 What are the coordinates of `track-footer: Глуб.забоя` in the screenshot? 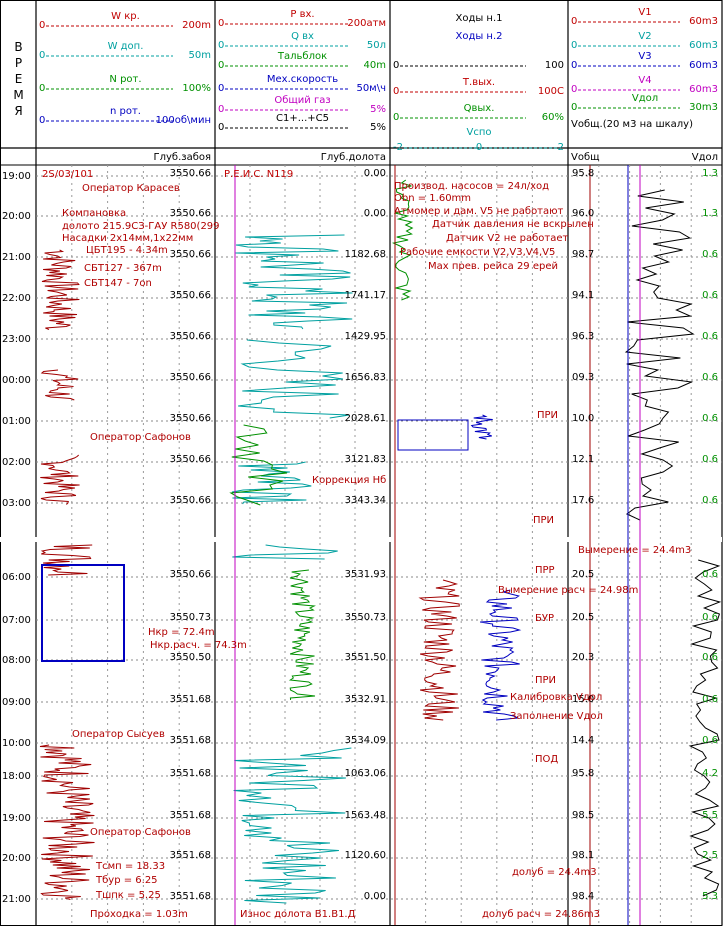 It's located at (183, 157).